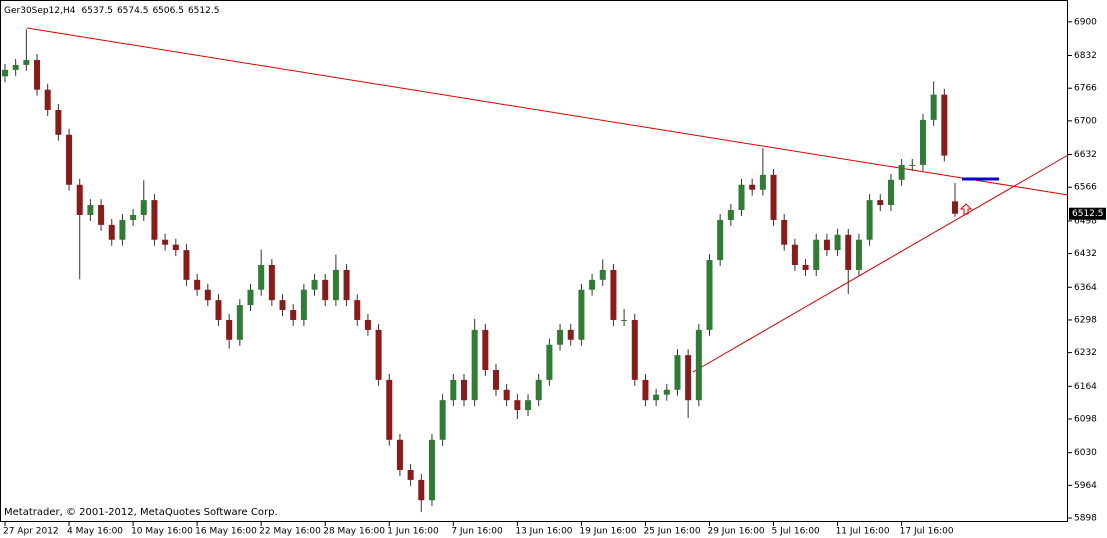 This screenshot has height=538, width=1107. I want to click on x-tick-label: 10 May 16:00, so click(162, 532).